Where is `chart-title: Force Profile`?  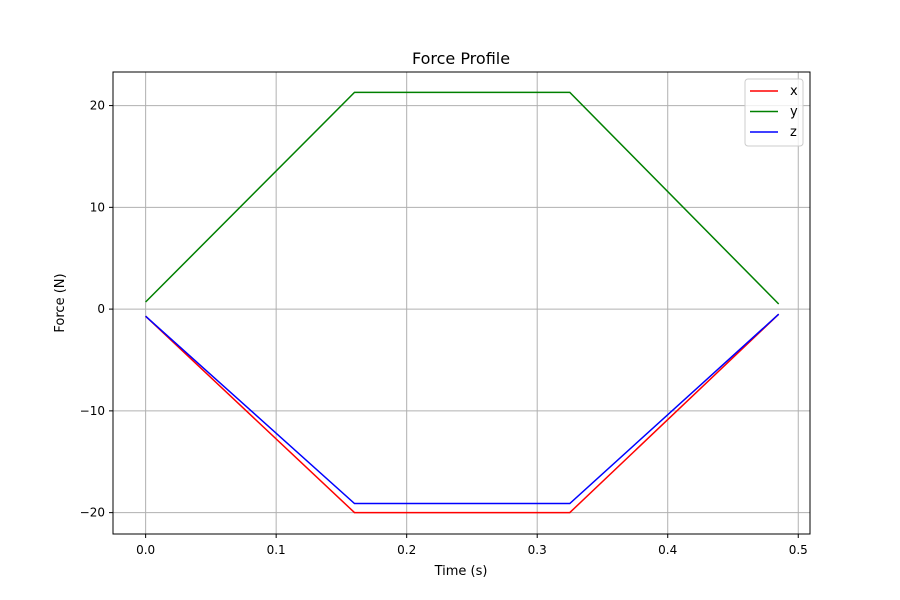
chart-title: Force Profile is located at coordinates (461, 58).